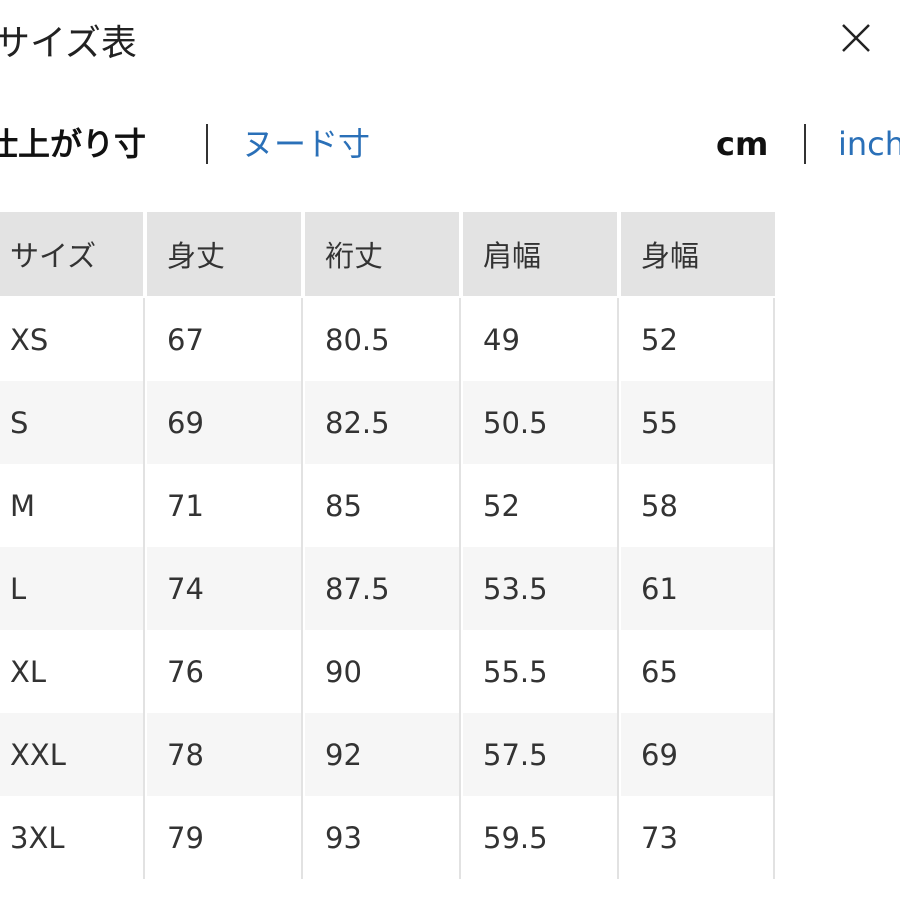 The image size is (900, 900). What do you see at coordinates (542, 339) in the screenshot?
I see `table-cell: 49` at bounding box center [542, 339].